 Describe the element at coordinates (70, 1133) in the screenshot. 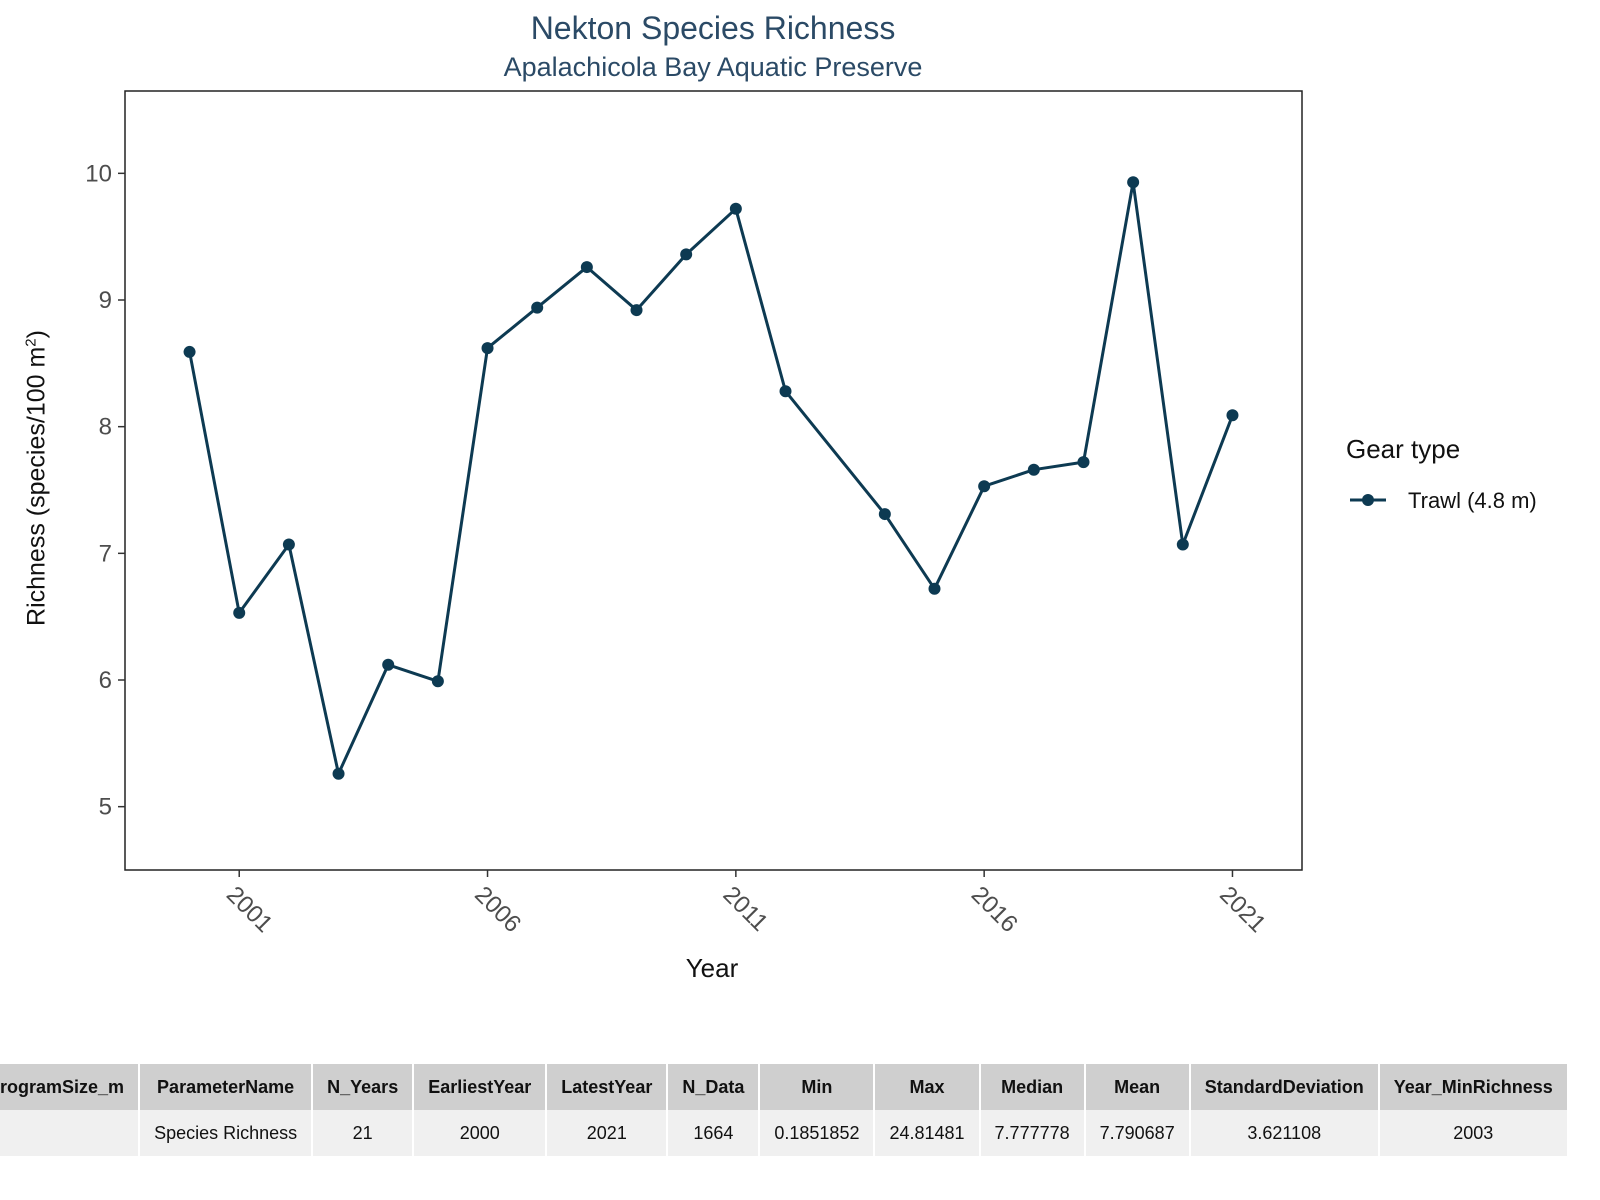

I see `table-cell` at that location.